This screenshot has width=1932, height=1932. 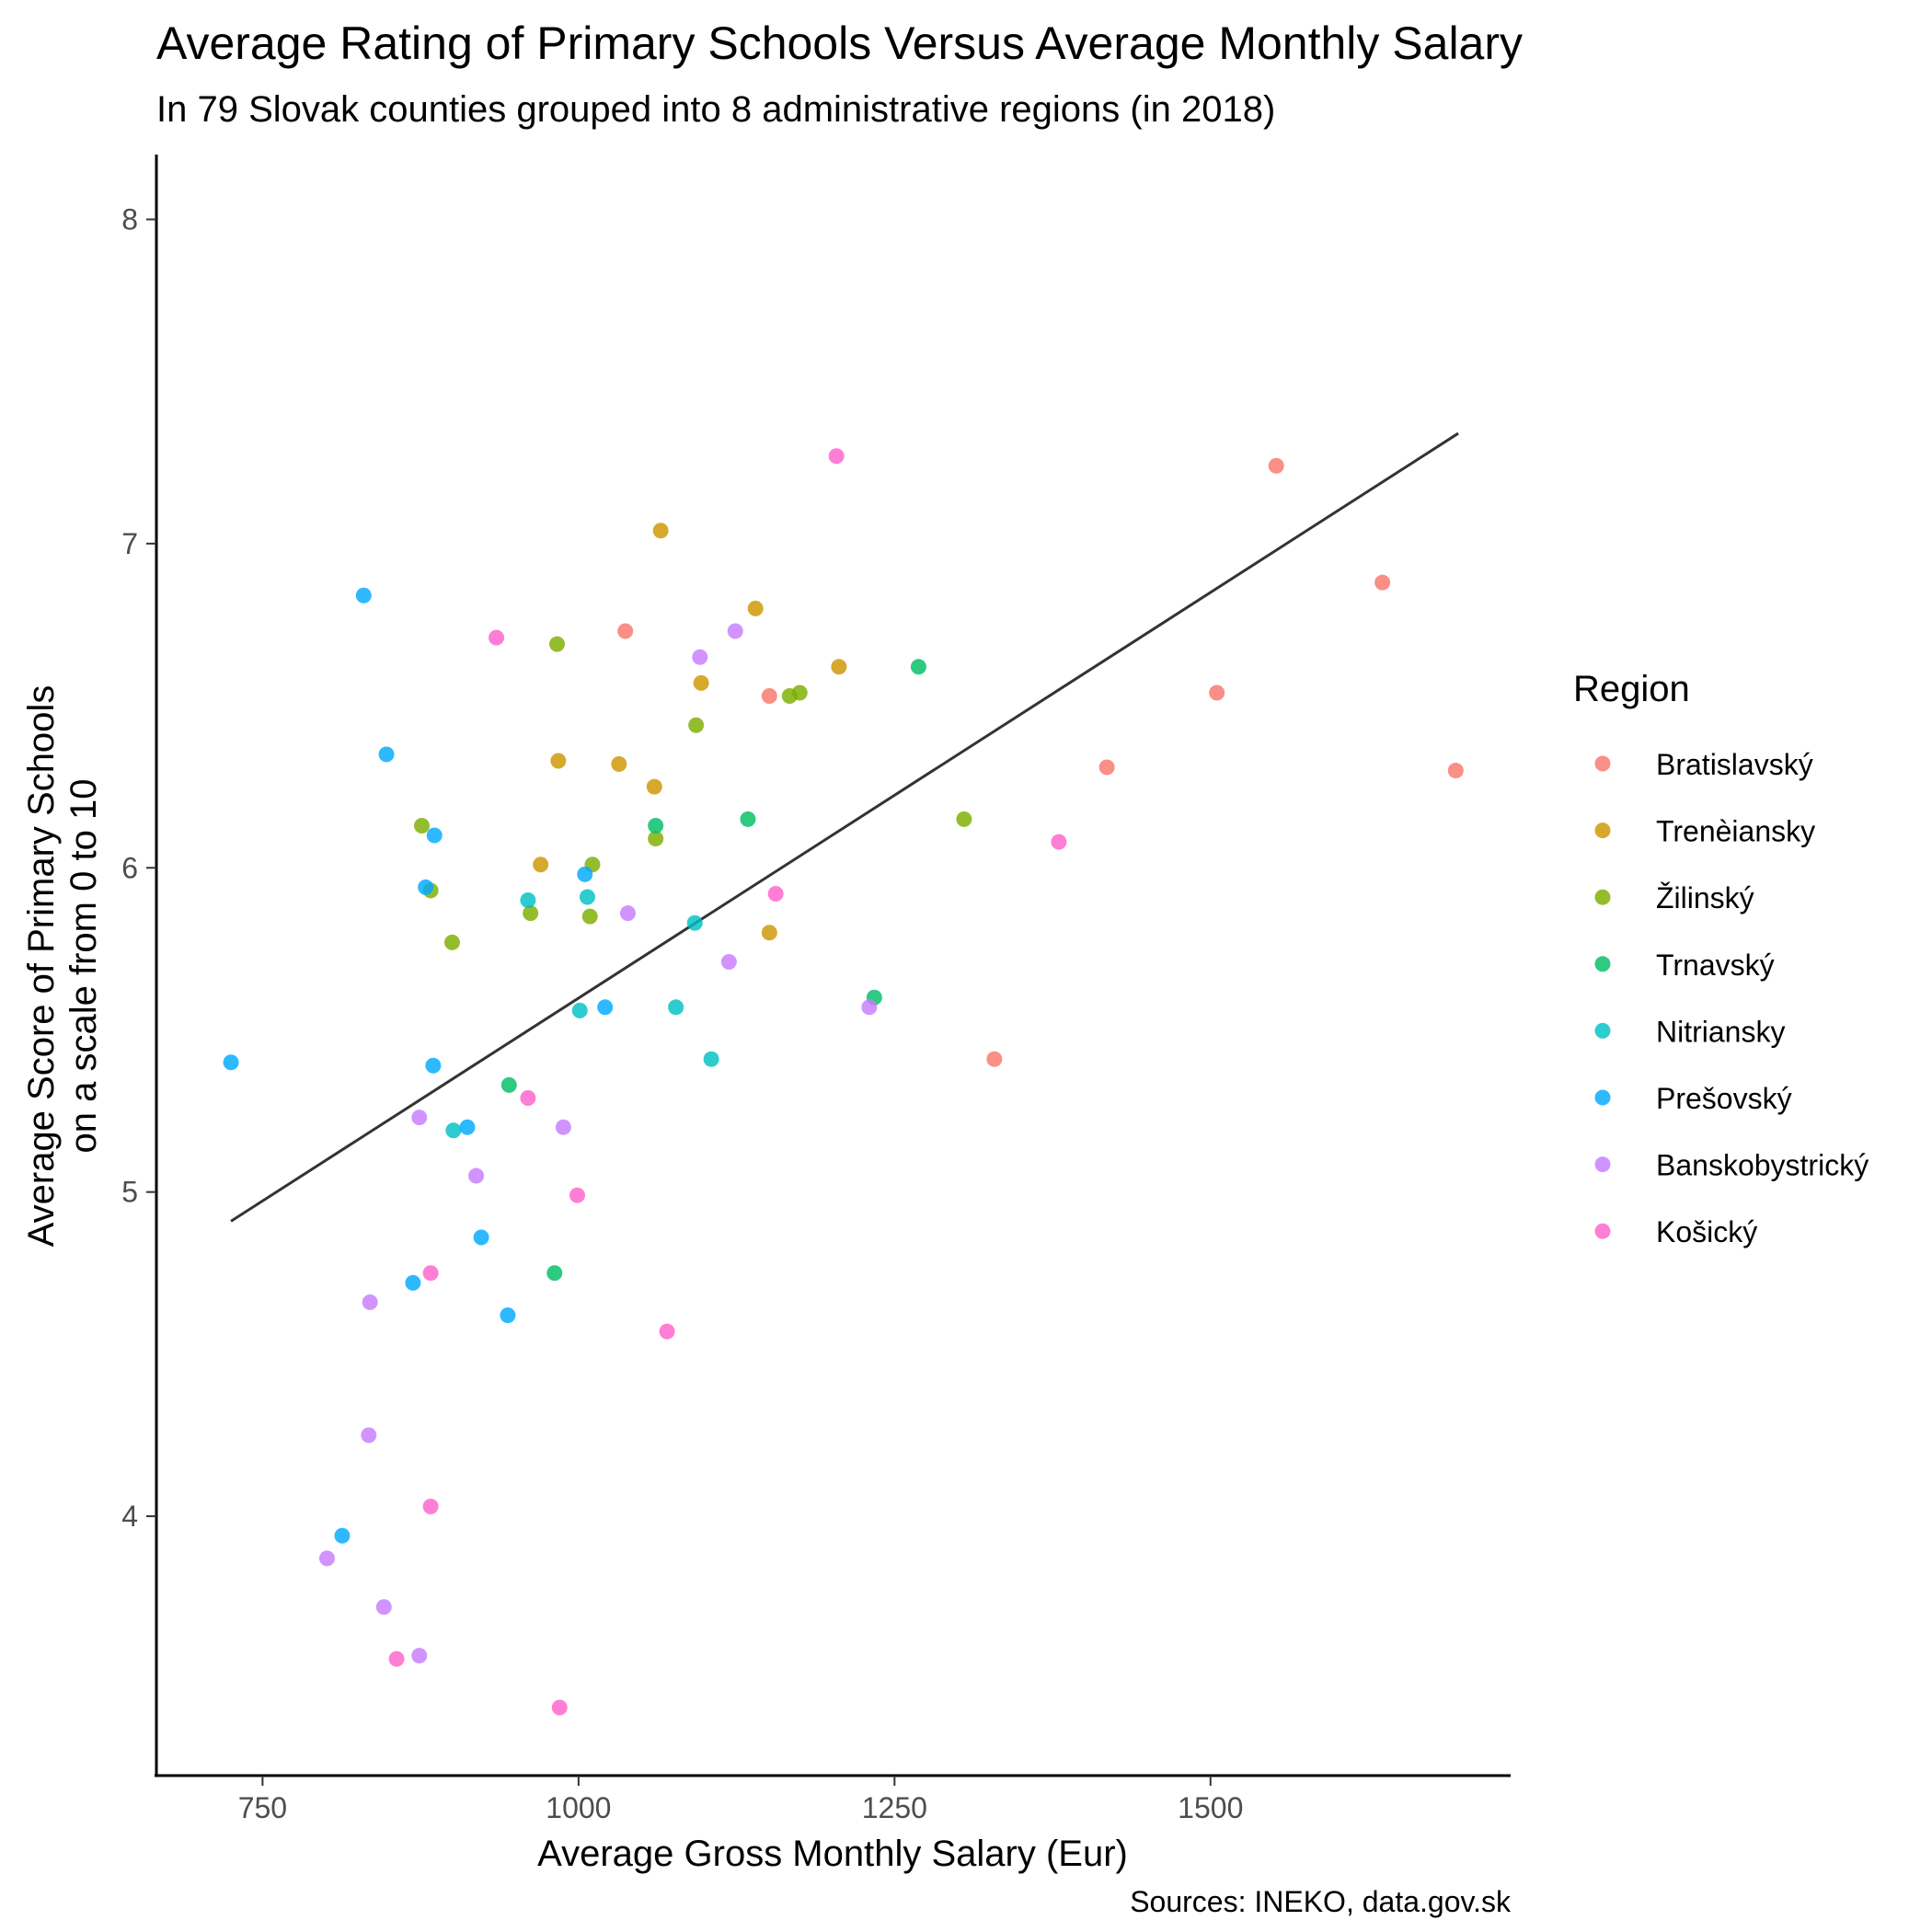 I want to click on y-tick-label: 7, so click(x=129, y=543).